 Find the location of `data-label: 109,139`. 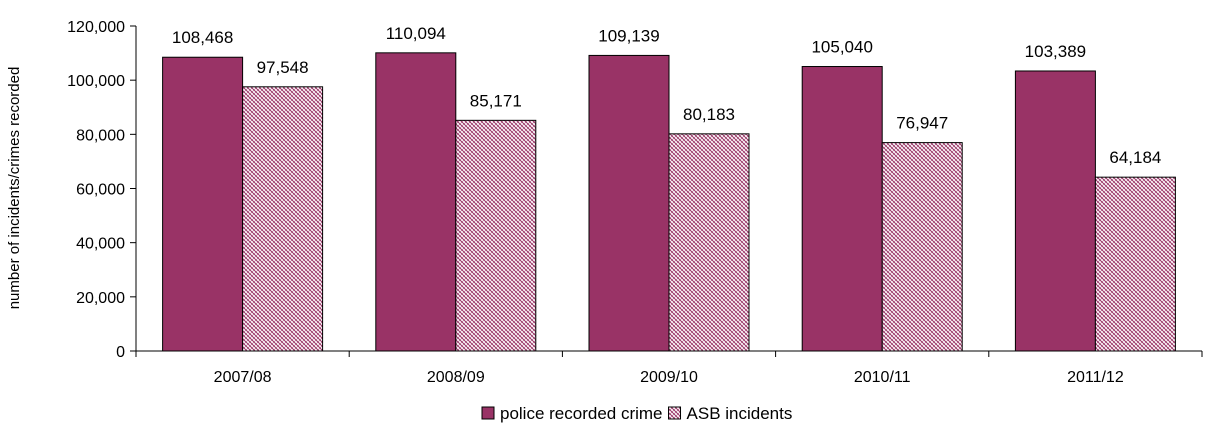

data-label: 109,139 is located at coordinates (628, 35).